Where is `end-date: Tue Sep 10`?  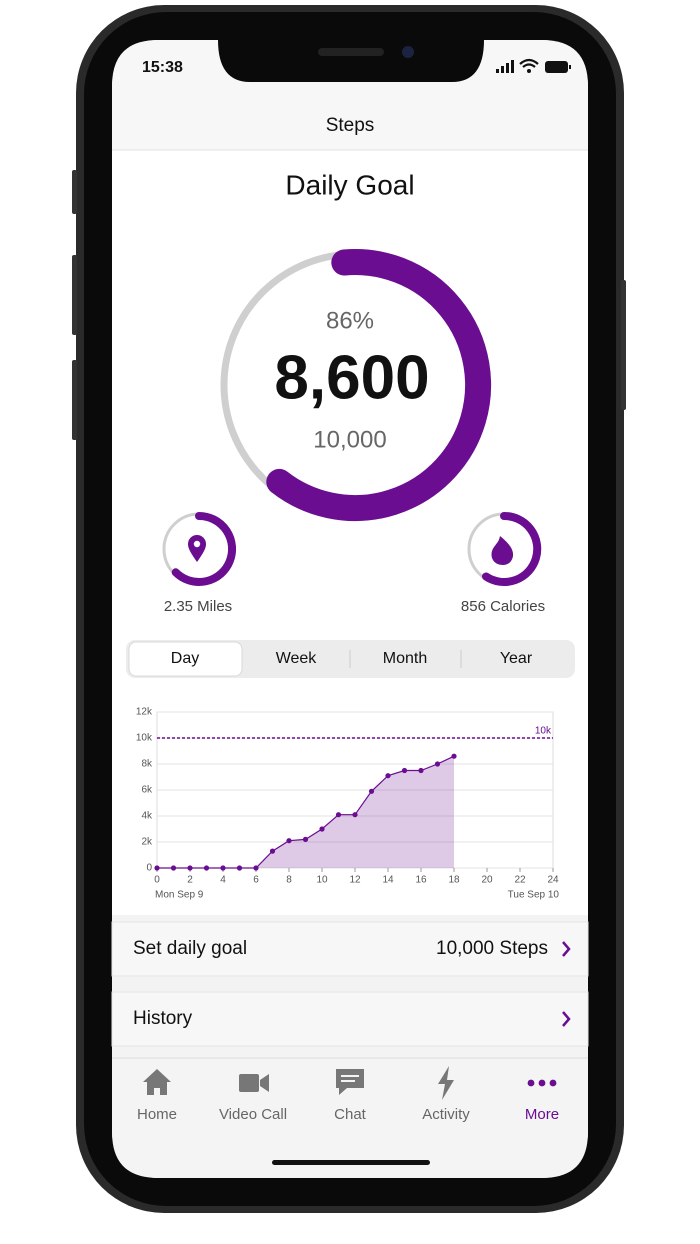 end-date: Tue Sep 10 is located at coordinates (534, 895).